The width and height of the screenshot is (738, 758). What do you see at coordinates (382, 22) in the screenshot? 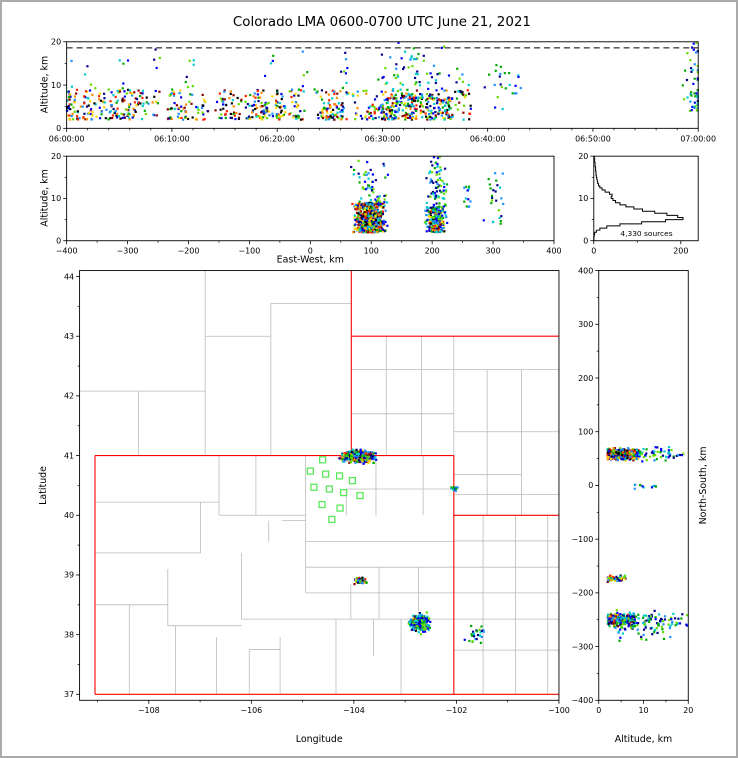
I see `figure-title: Colorado LMA 0600-0700 UTC June 21, 2021` at bounding box center [382, 22].